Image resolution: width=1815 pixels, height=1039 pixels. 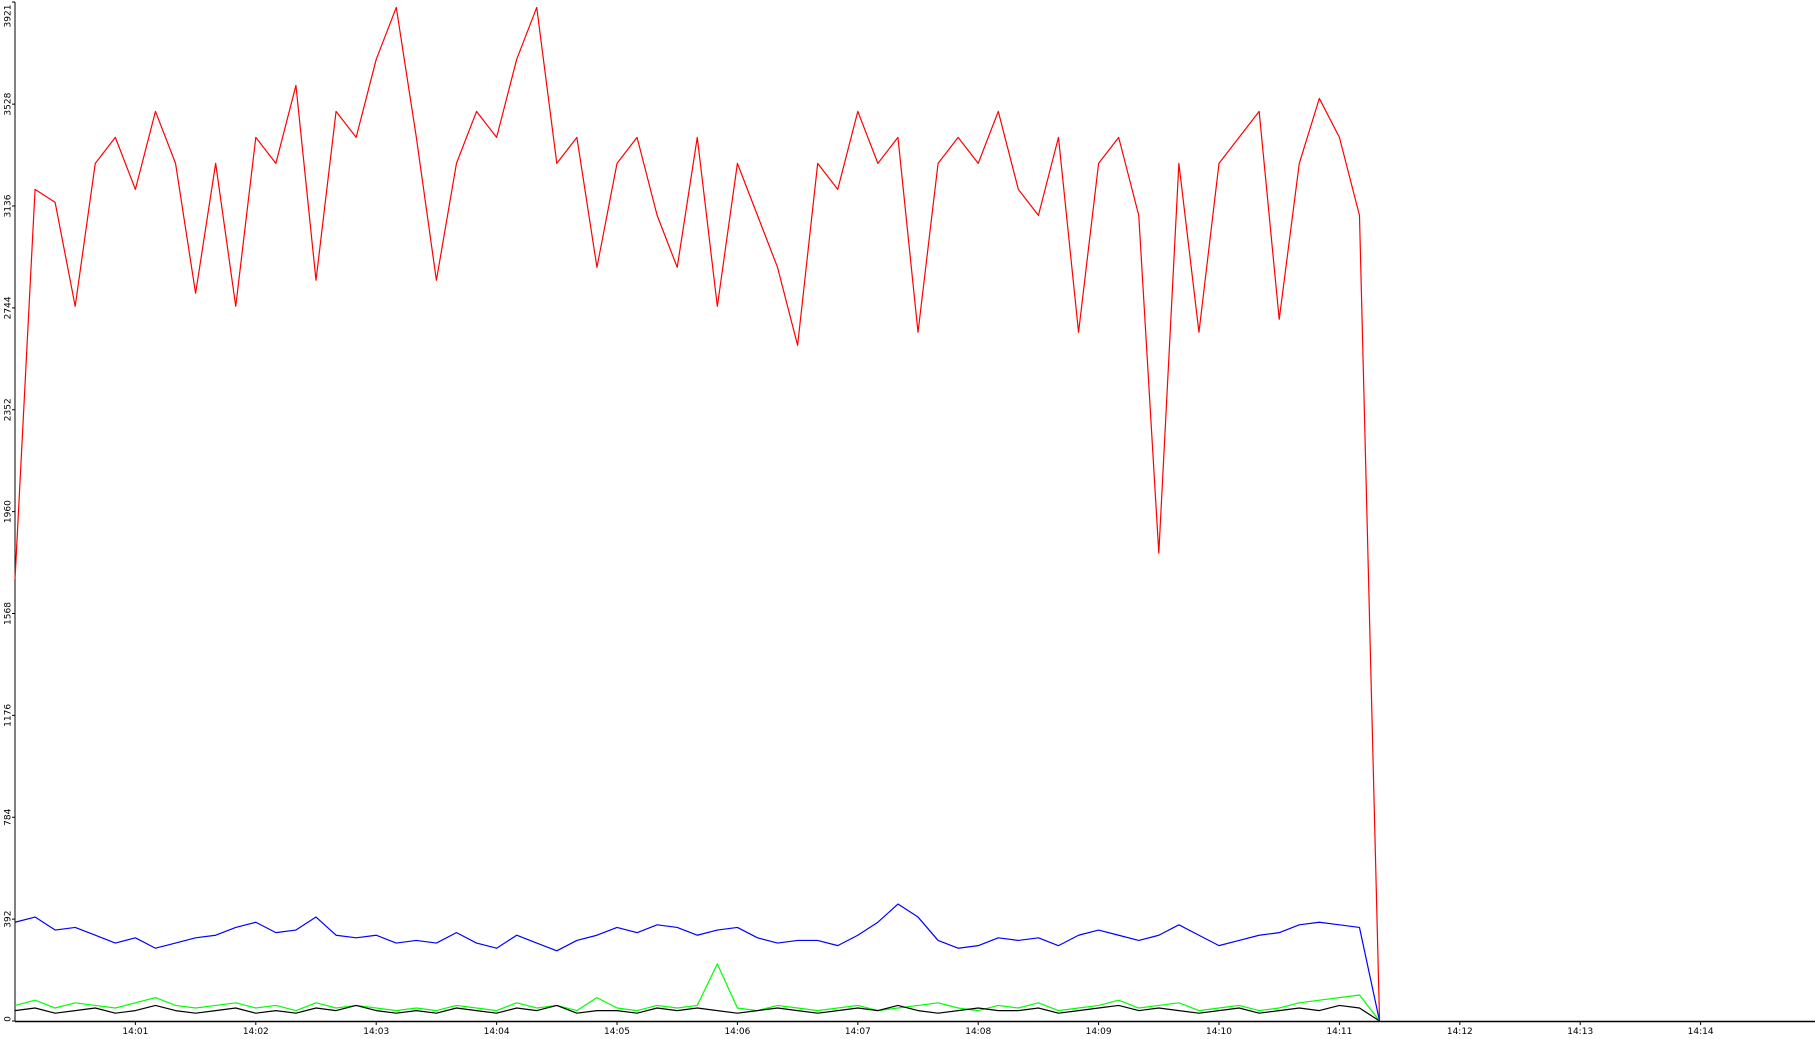 What do you see at coordinates (1701, 1032) in the screenshot?
I see `x-tick-label: 14:14` at bounding box center [1701, 1032].